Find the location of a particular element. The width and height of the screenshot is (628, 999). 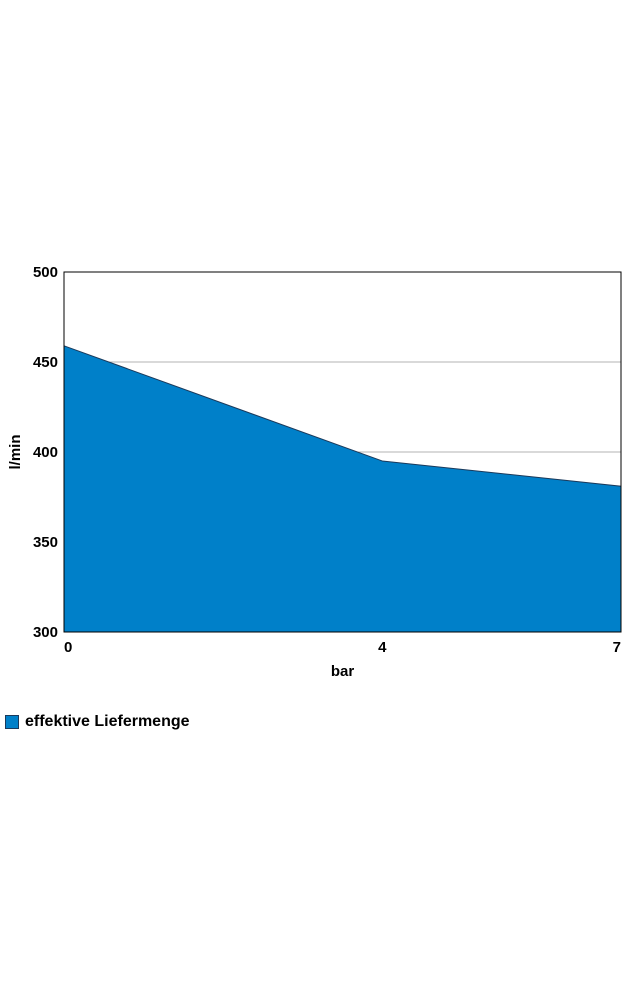

y-tick-label: 350 is located at coordinates (45, 542).